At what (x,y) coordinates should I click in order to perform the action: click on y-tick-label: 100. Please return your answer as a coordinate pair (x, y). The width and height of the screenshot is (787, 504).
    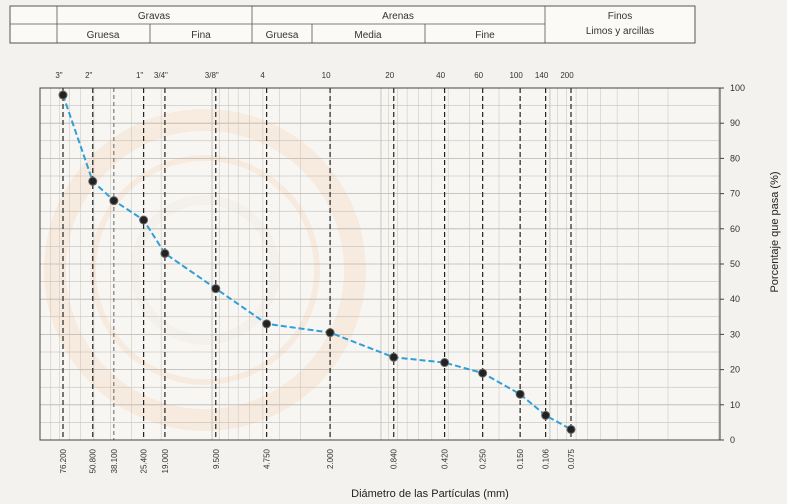
    Looking at the image, I should click on (737, 88).